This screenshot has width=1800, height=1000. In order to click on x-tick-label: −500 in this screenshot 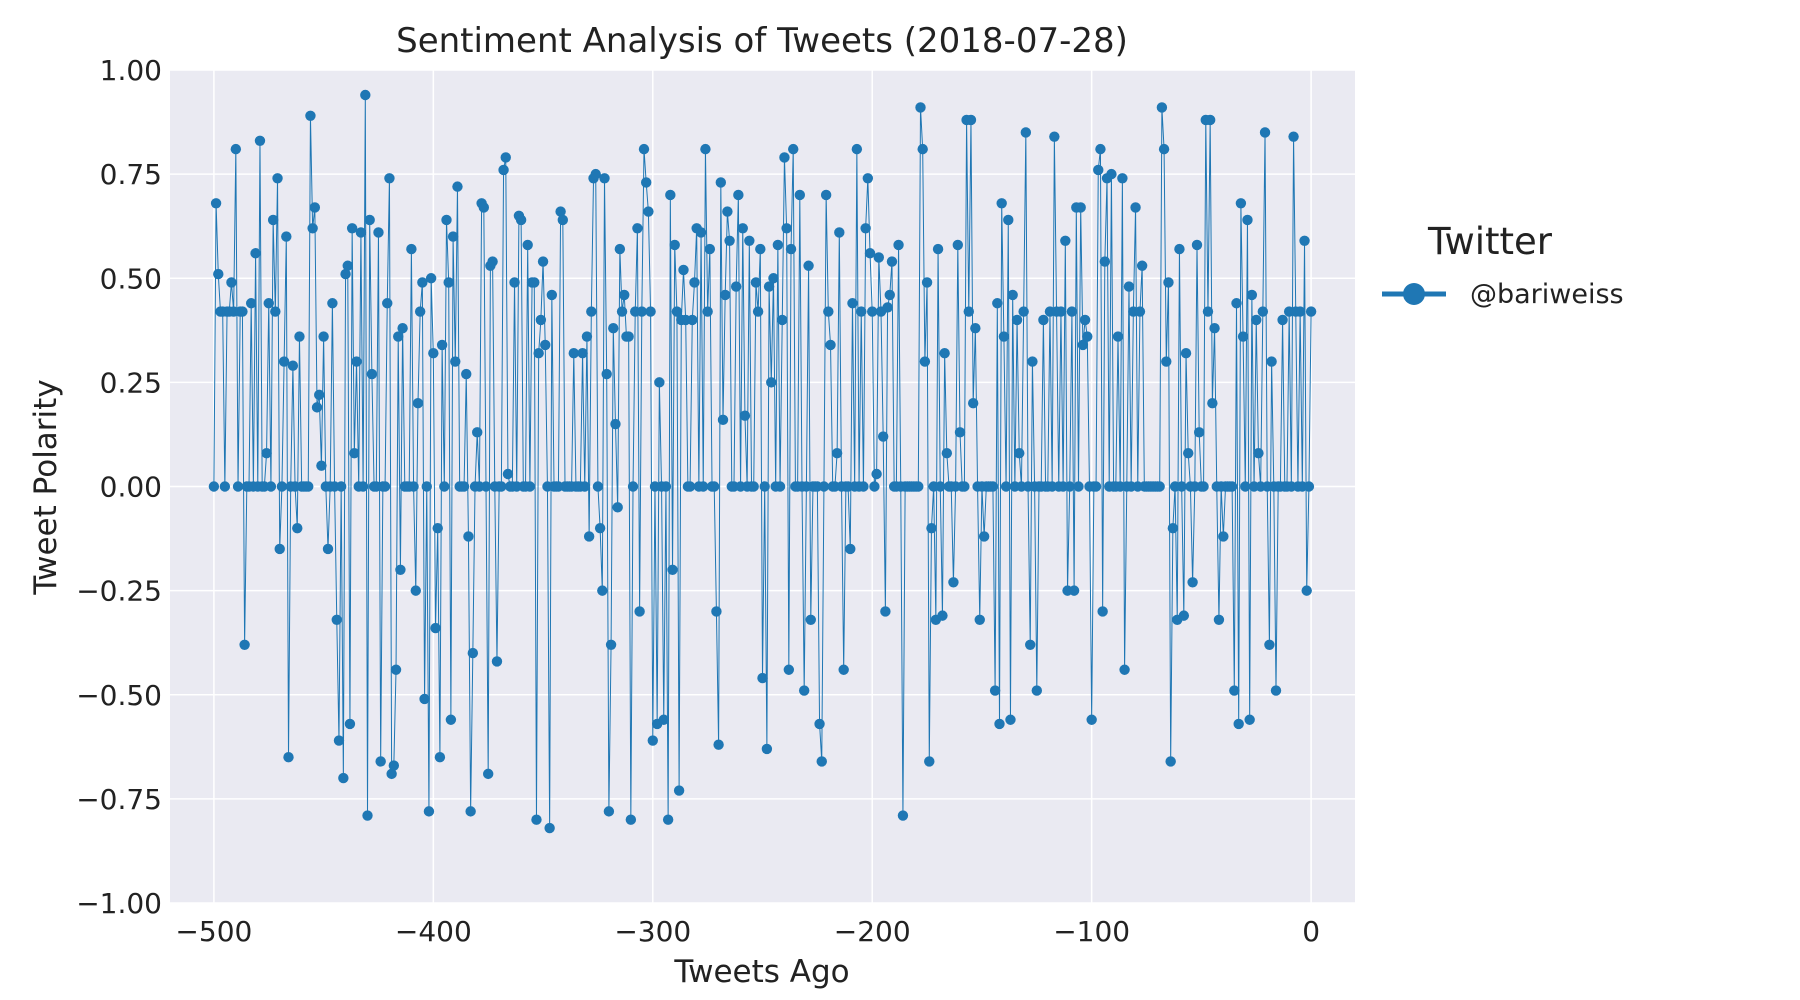, I will do `click(213, 931)`.